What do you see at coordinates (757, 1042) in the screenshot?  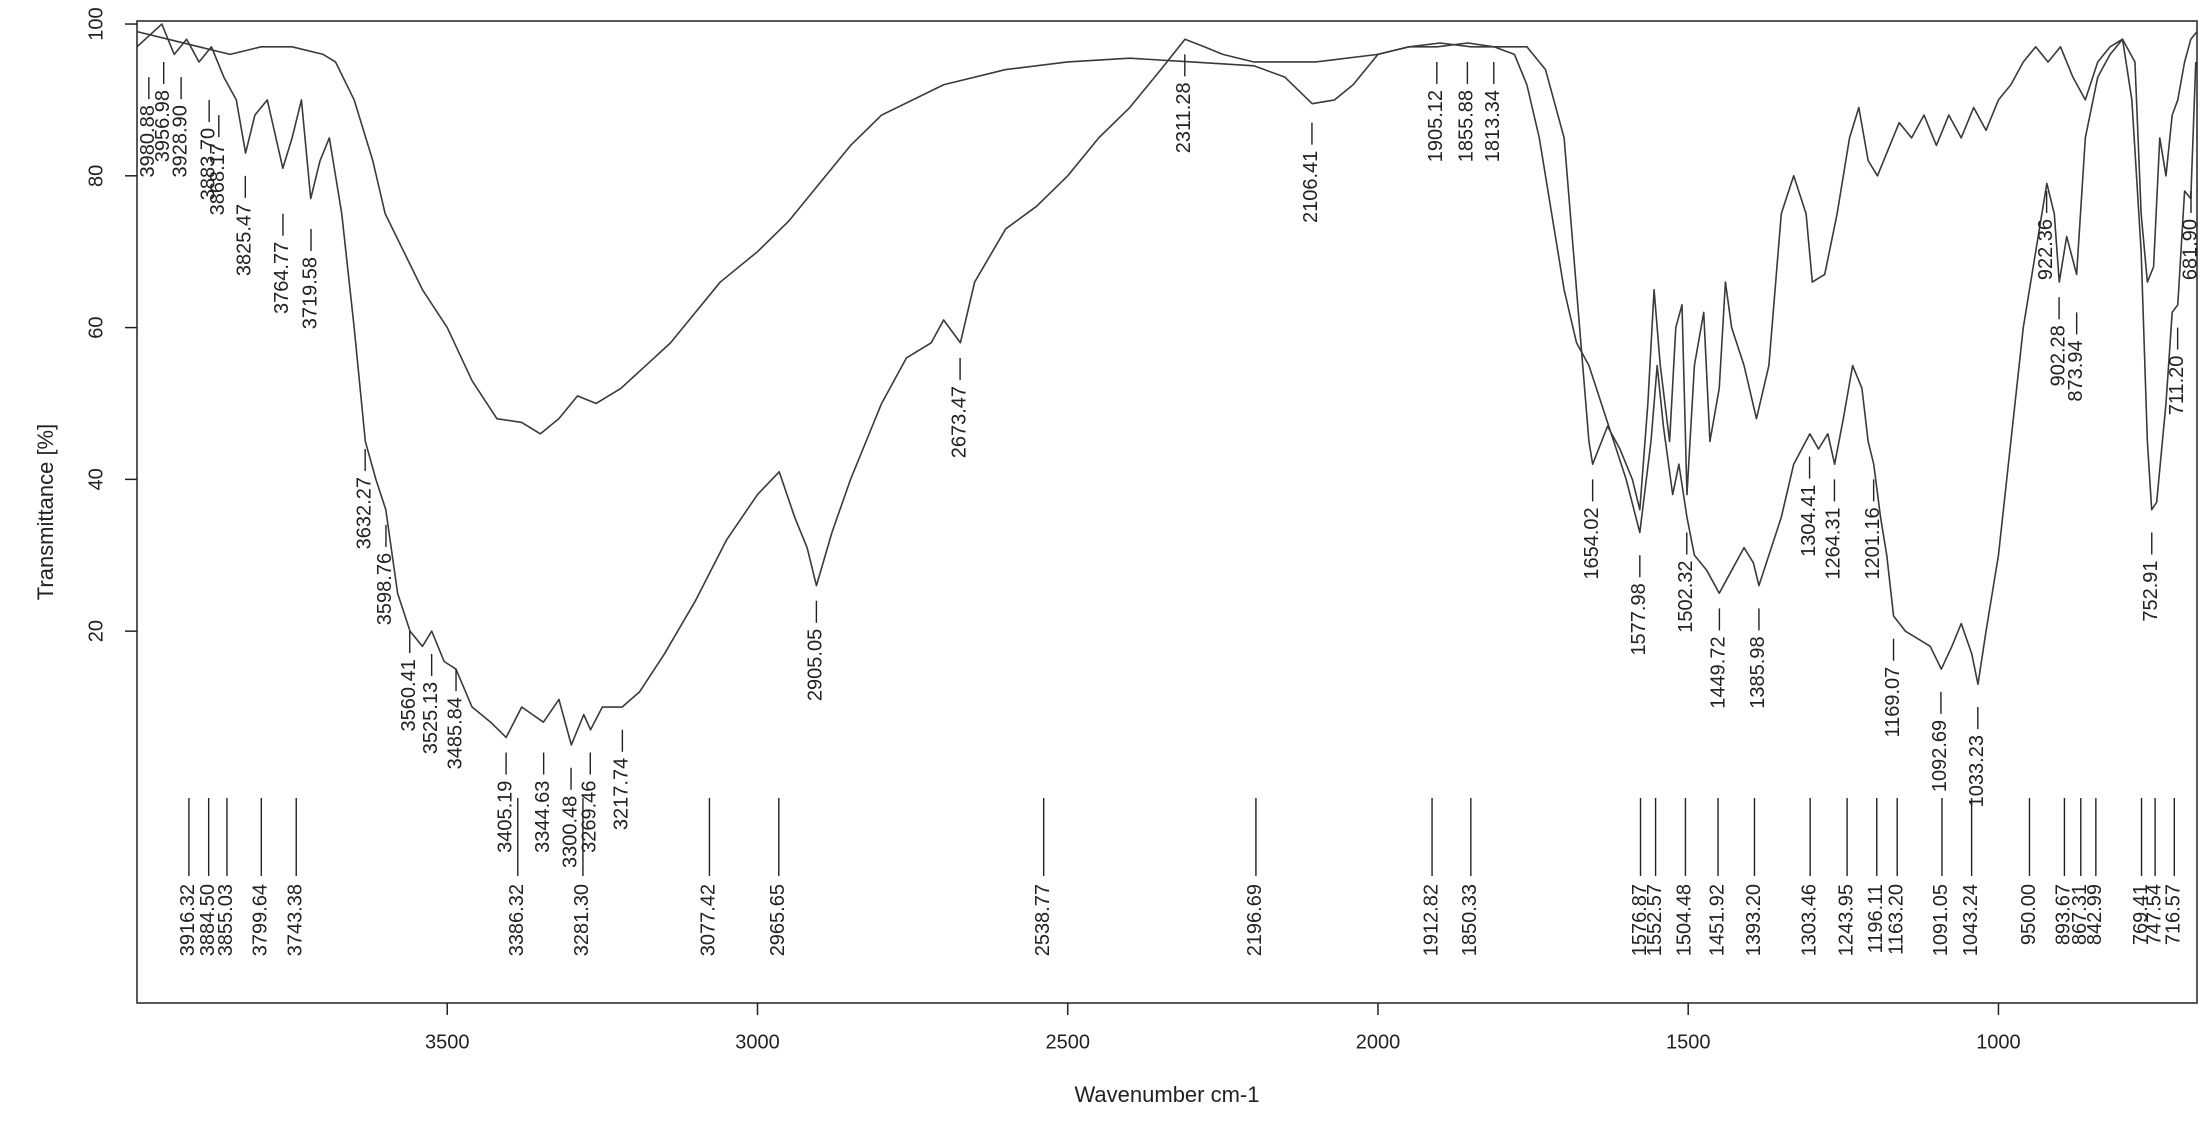 I see `x-tick-label: 3000` at bounding box center [757, 1042].